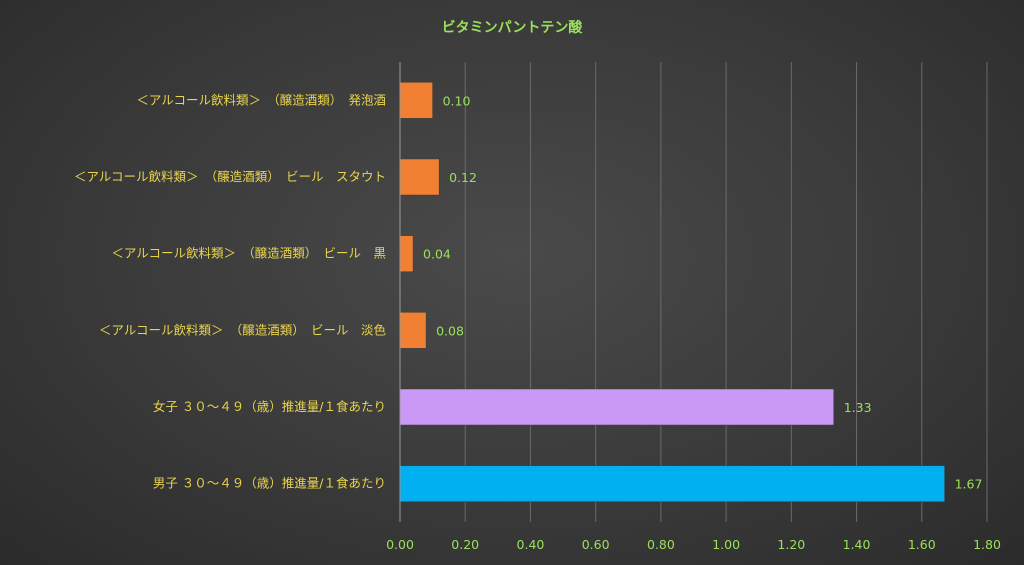 This screenshot has height=565, width=1024. What do you see at coordinates (400, 544) in the screenshot?
I see `x-tick-label: 0.00` at bounding box center [400, 544].